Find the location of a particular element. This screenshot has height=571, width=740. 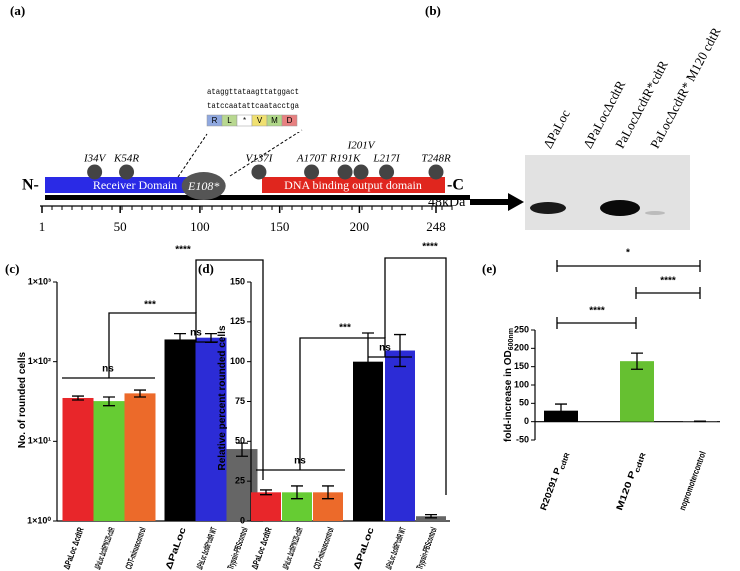

blot-membrane is located at coordinates (607, 192).